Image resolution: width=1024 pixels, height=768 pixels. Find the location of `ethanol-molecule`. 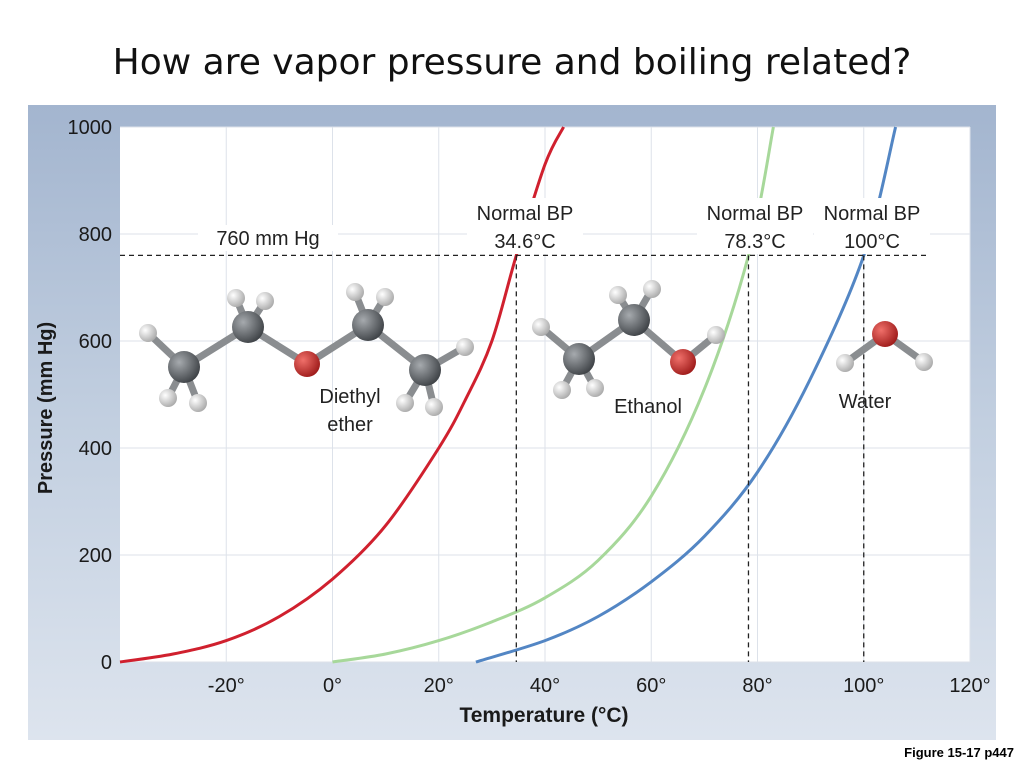

ethanol-molecule is located at coordinates (628, 339).